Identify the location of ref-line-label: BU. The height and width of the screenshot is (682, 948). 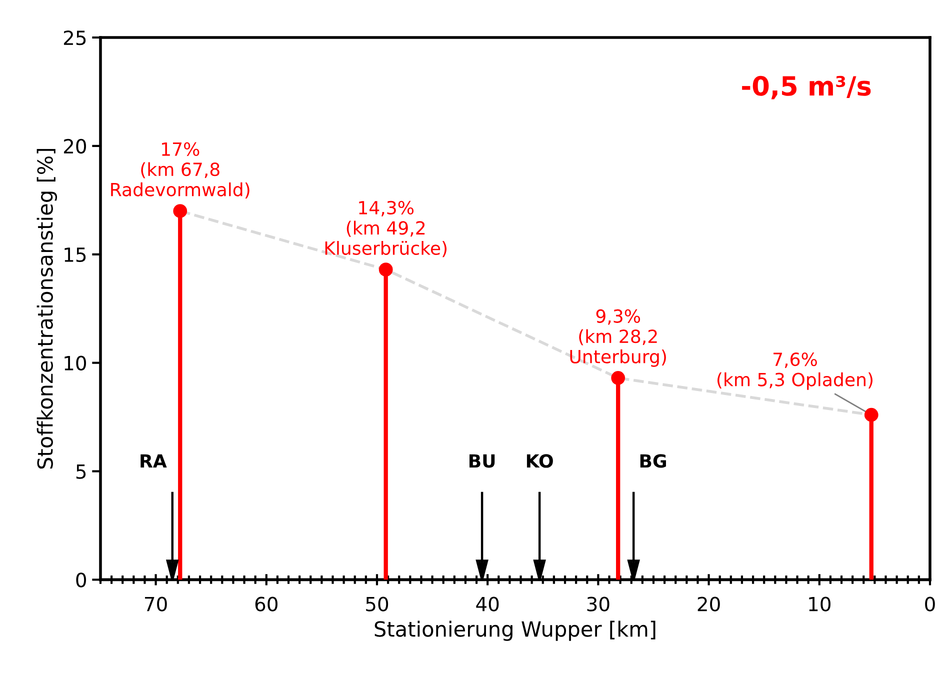
(482, 461).